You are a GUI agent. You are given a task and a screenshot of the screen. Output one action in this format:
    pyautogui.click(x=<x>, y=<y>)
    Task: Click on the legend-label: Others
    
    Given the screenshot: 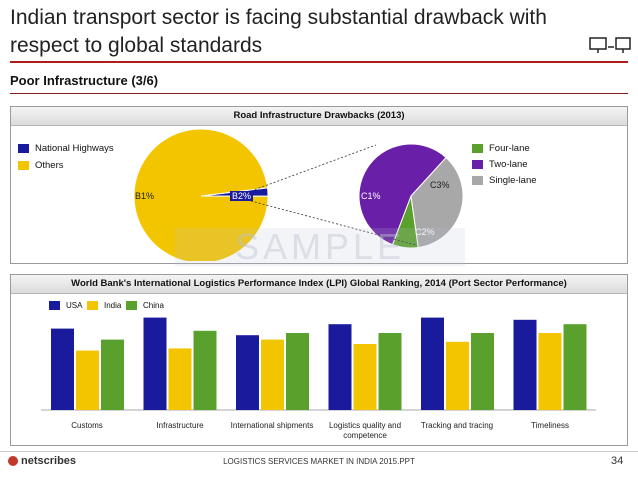 What is the action you would take?
    pyautogui.click(x=49, y=165)
    